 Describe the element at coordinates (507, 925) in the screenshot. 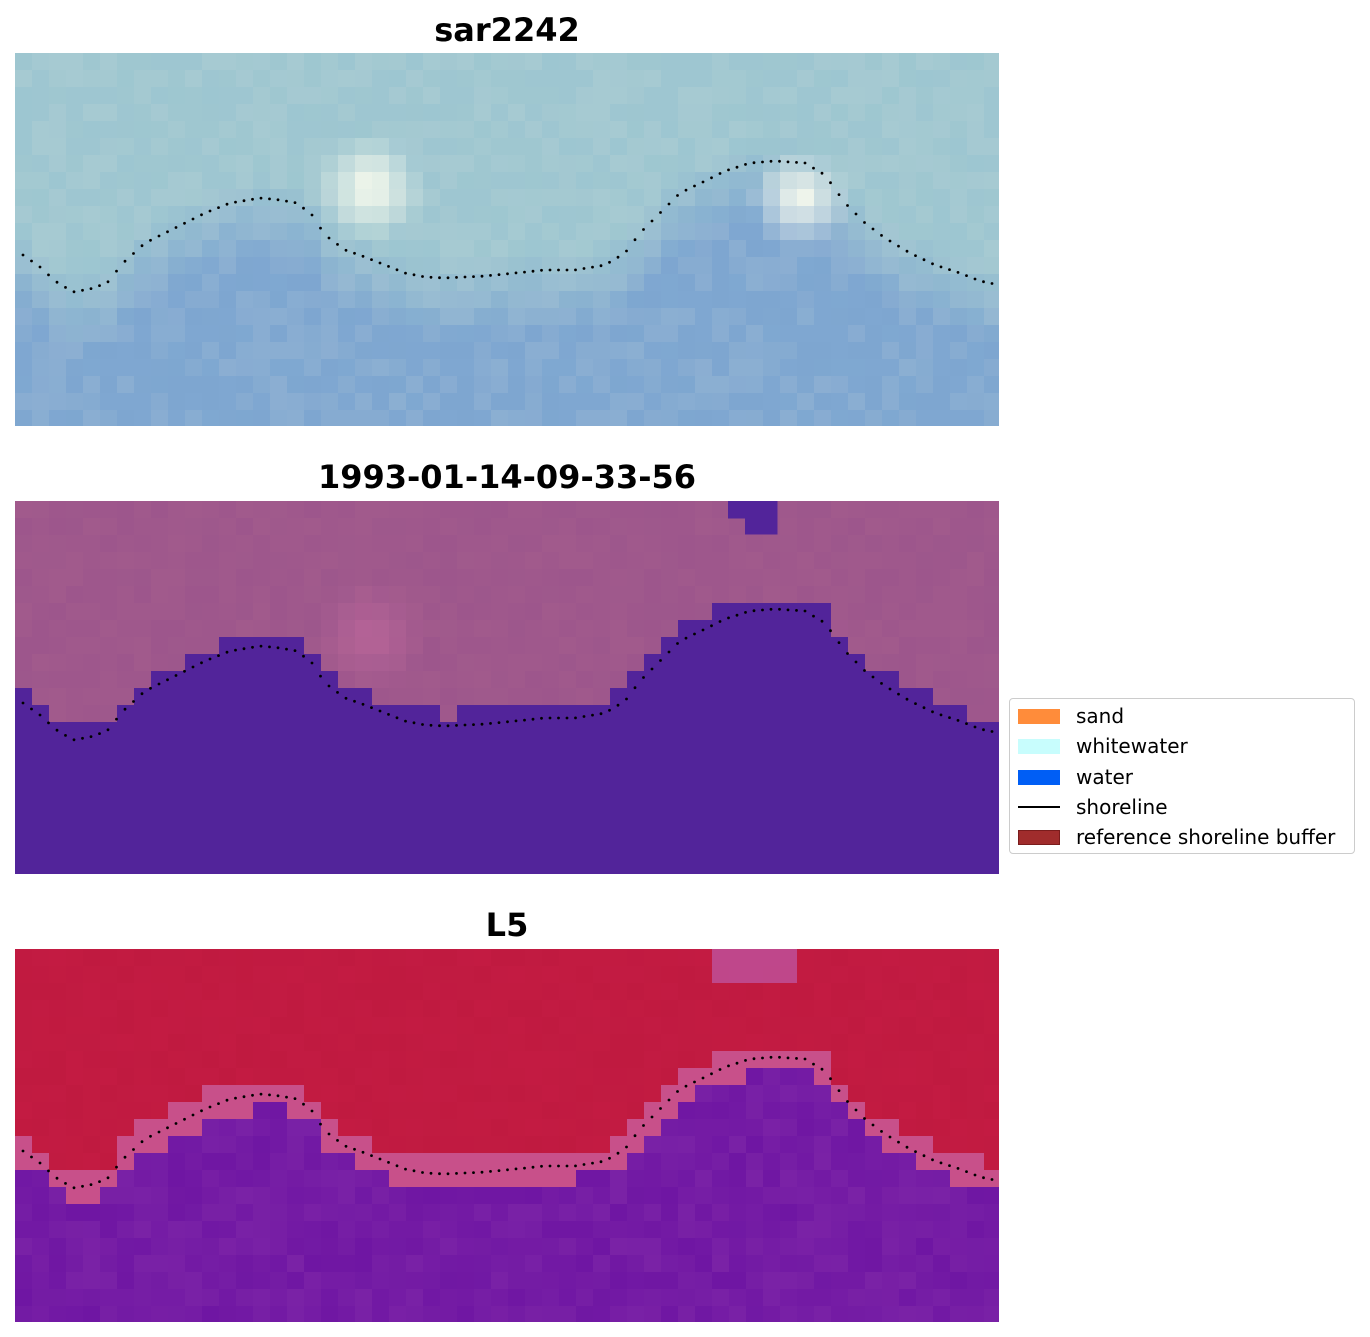

I see `panel-title-3: L5` at that location.